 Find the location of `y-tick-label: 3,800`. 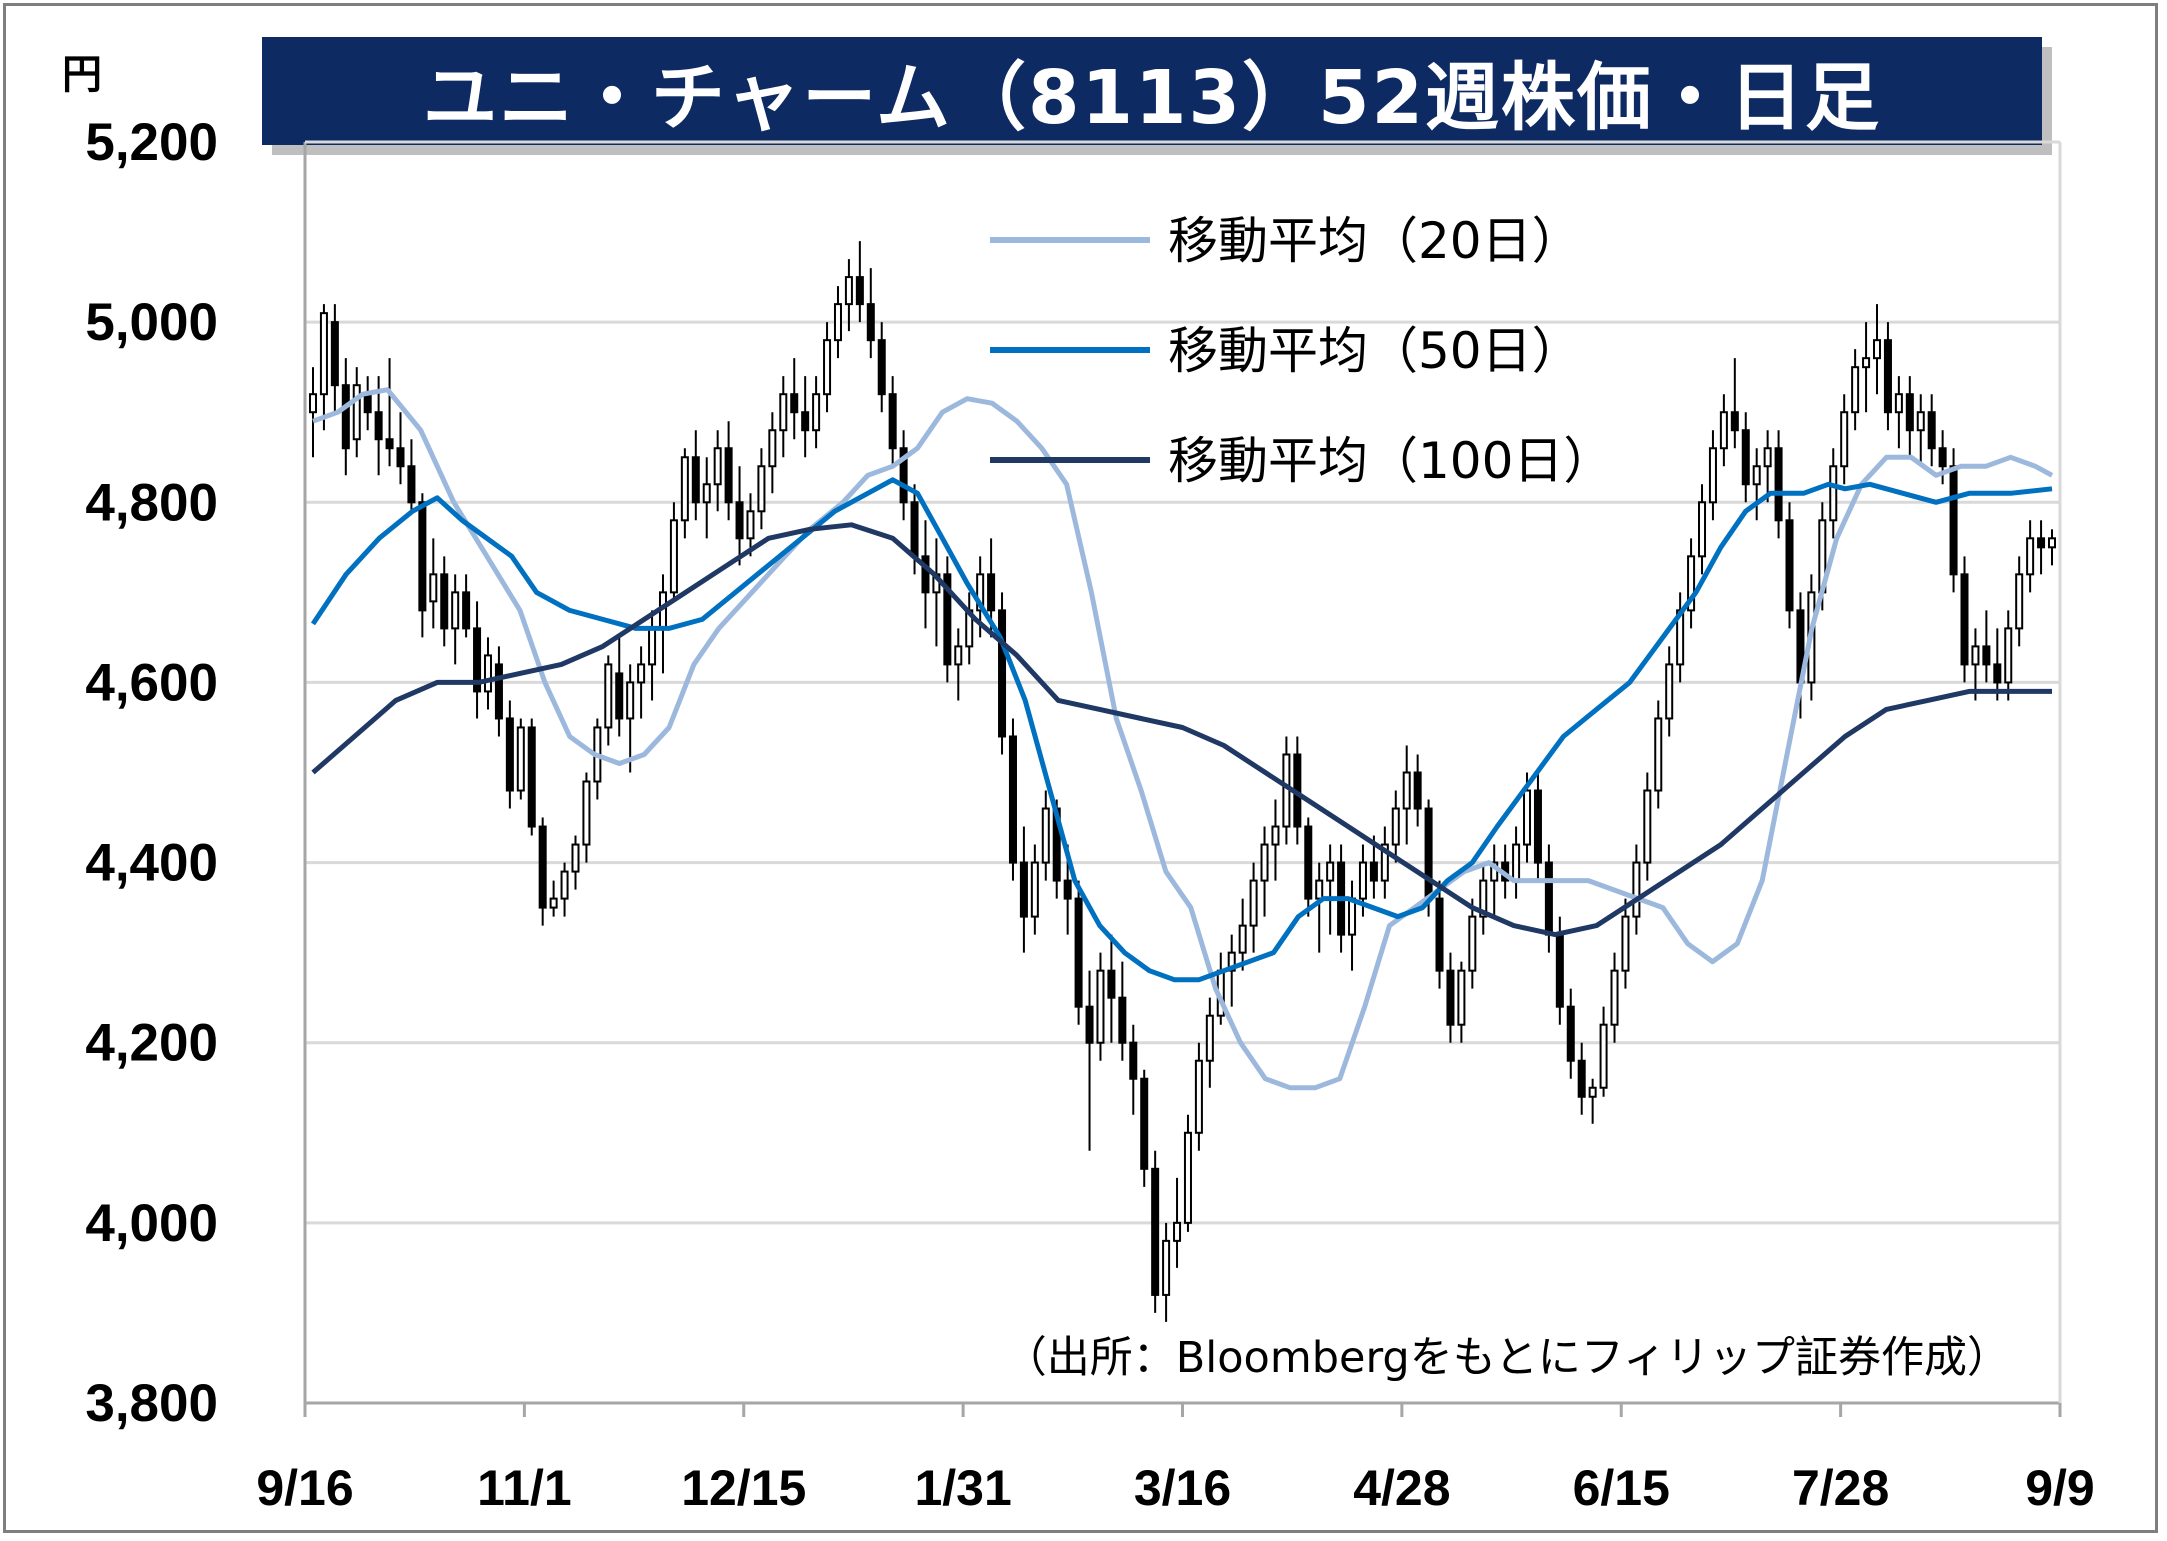

y-tick-label: 3,800 is located at coordinates (151, 1403).